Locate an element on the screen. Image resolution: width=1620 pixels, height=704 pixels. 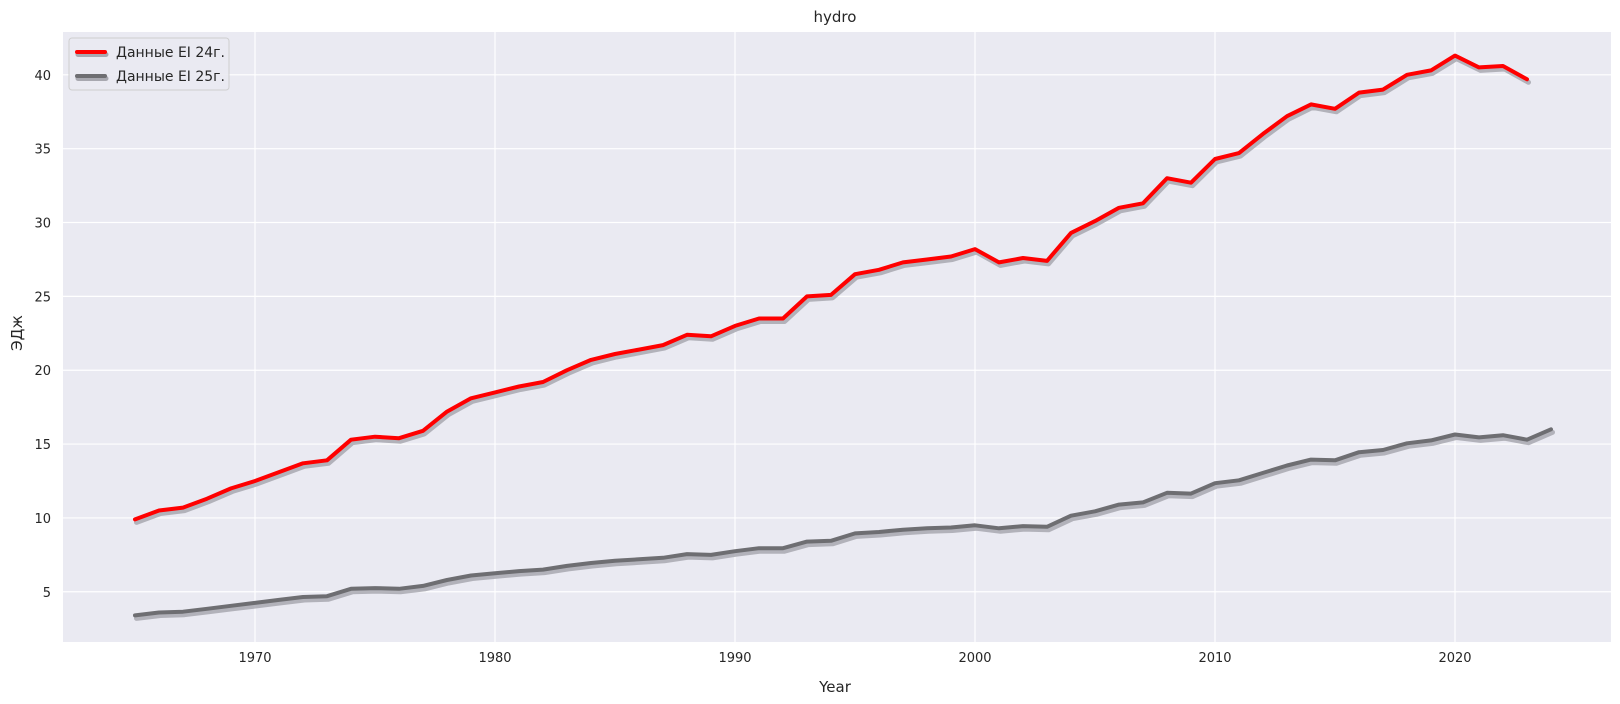
y-tick-label: 20 is located at coordinates (42, 371).